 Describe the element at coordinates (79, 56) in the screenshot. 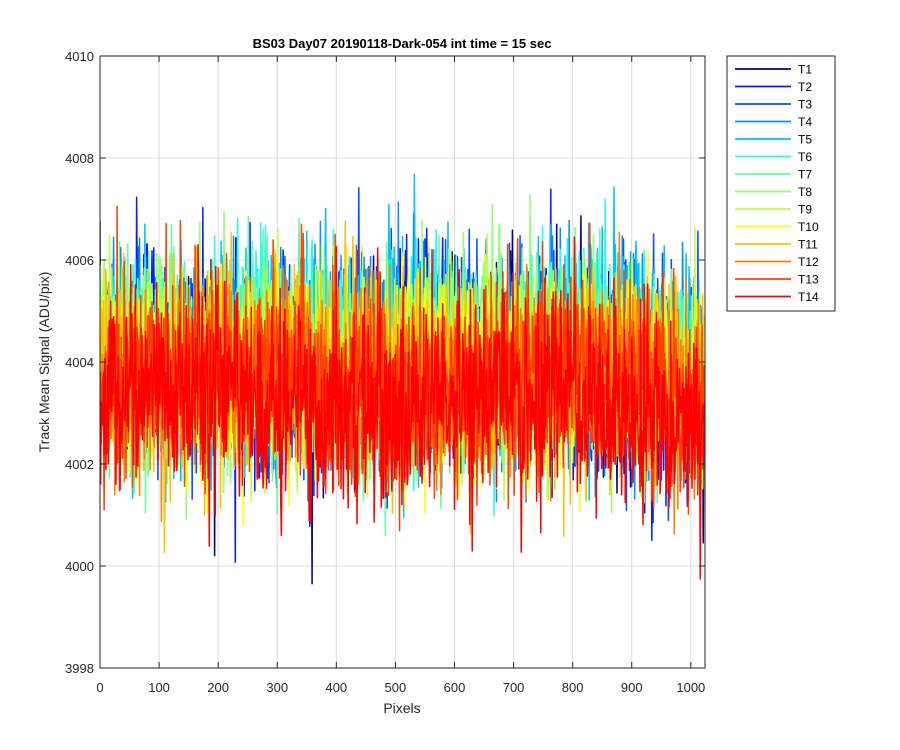

I see `y-tick-label: 4010` at that location.